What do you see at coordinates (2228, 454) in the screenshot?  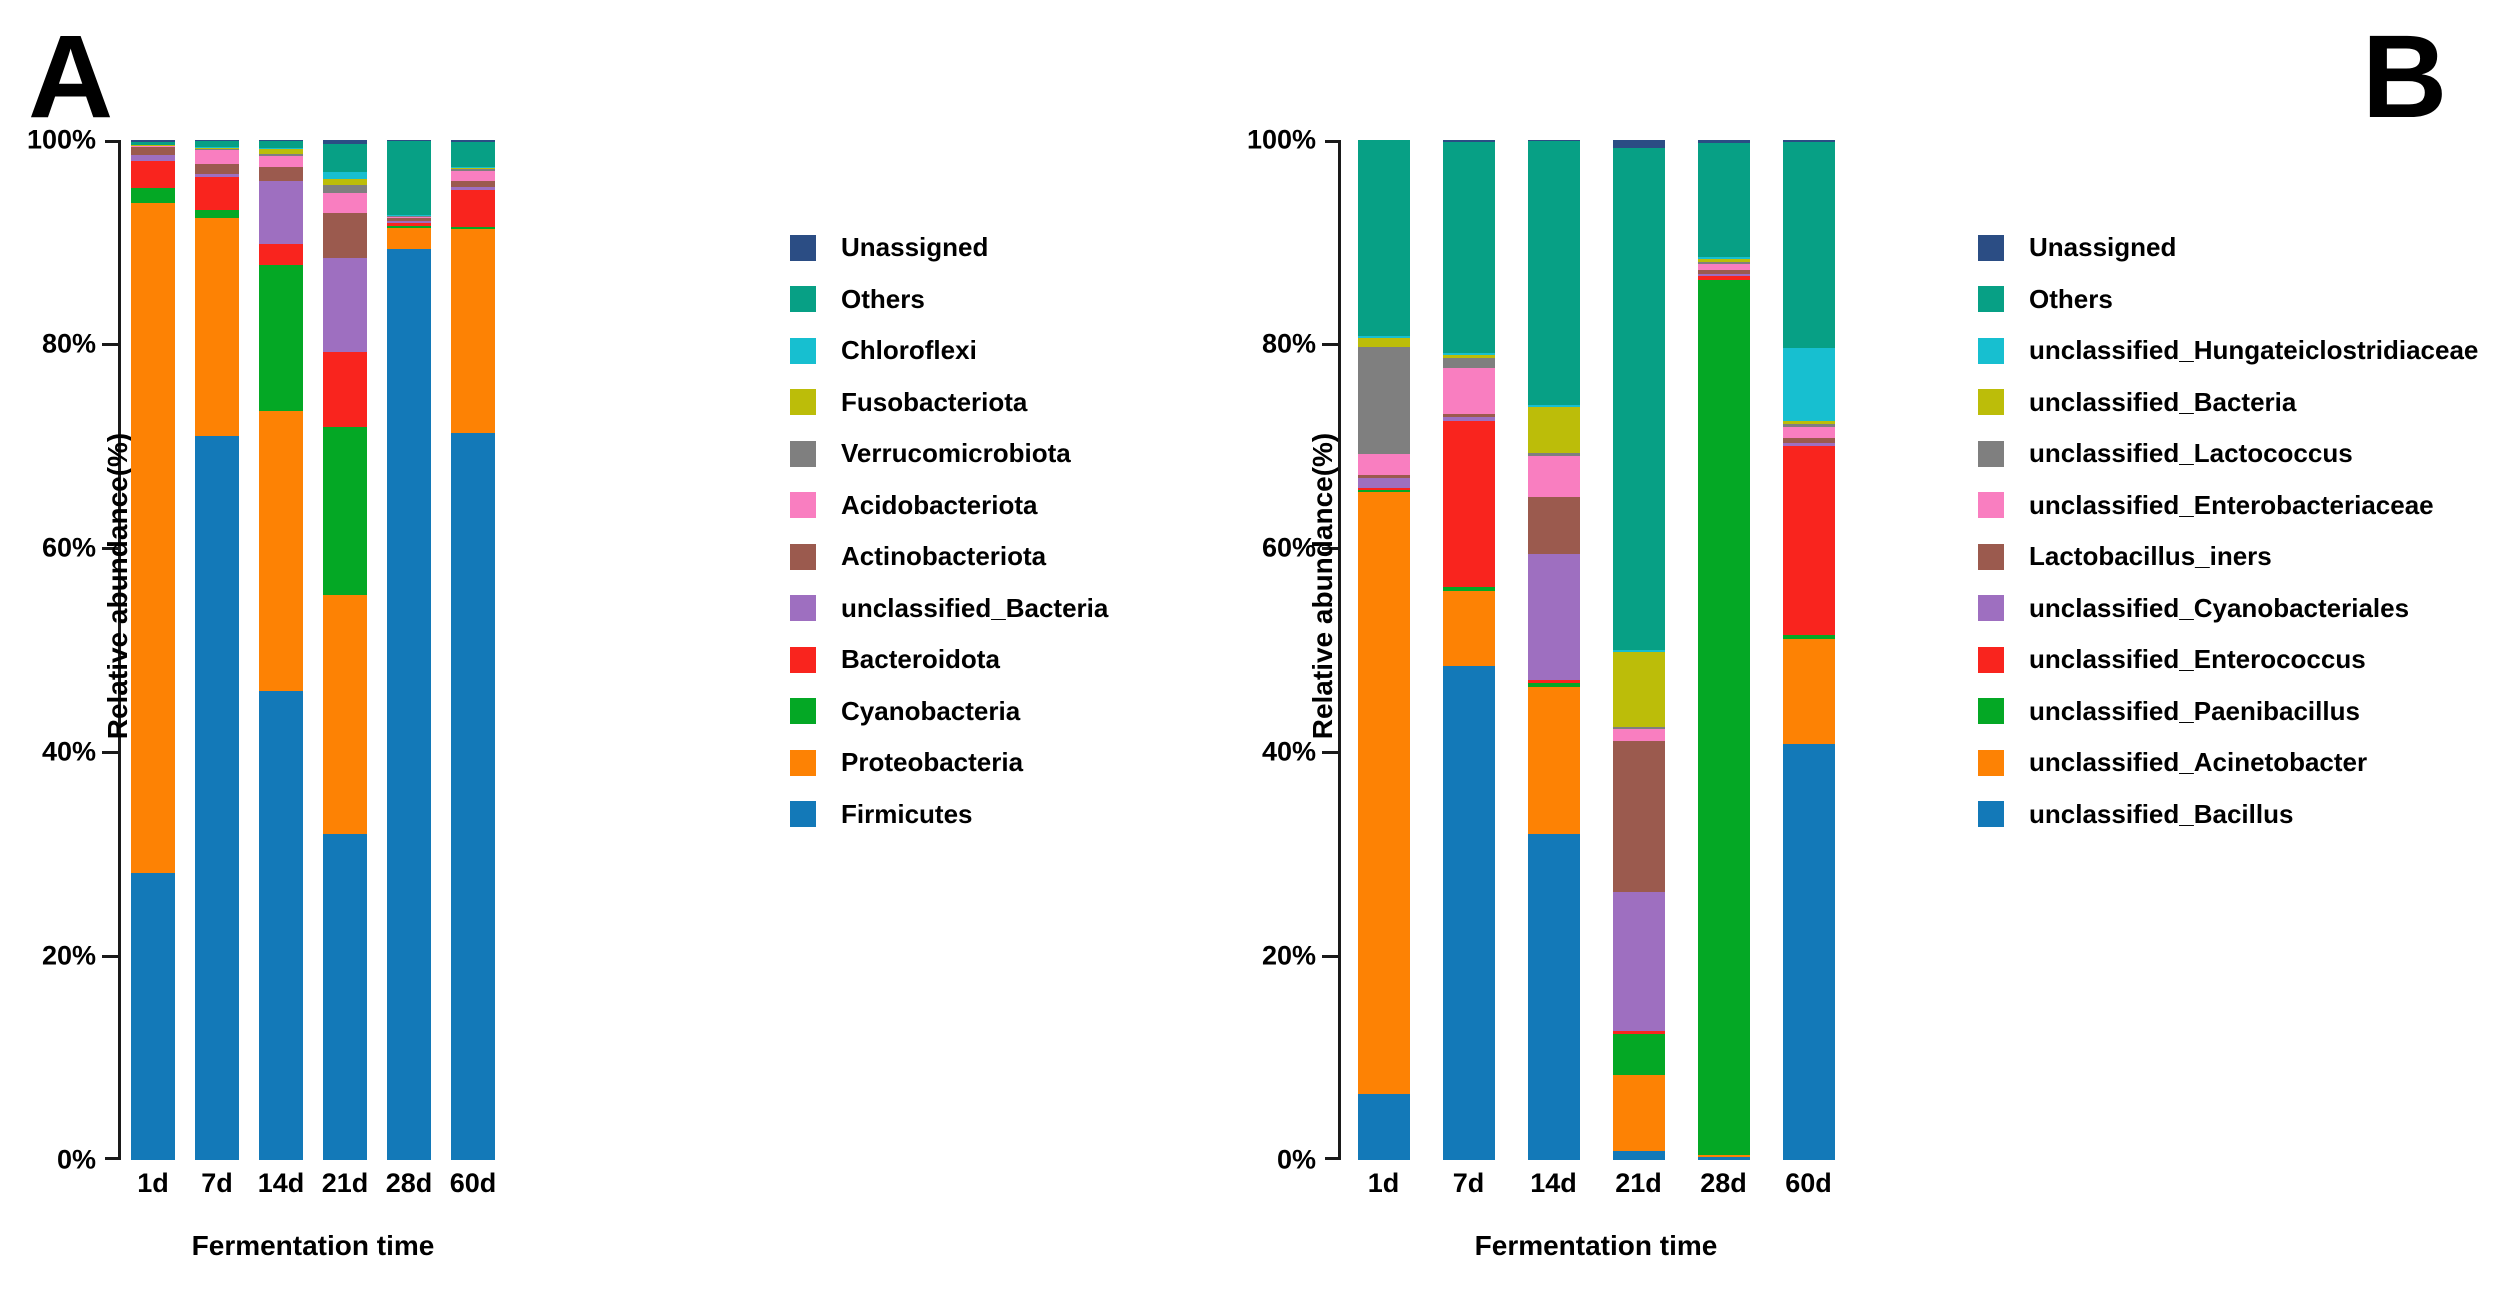 I see `legend-item: unclassified_Lactococcus` at bounding box center [2228, 454].